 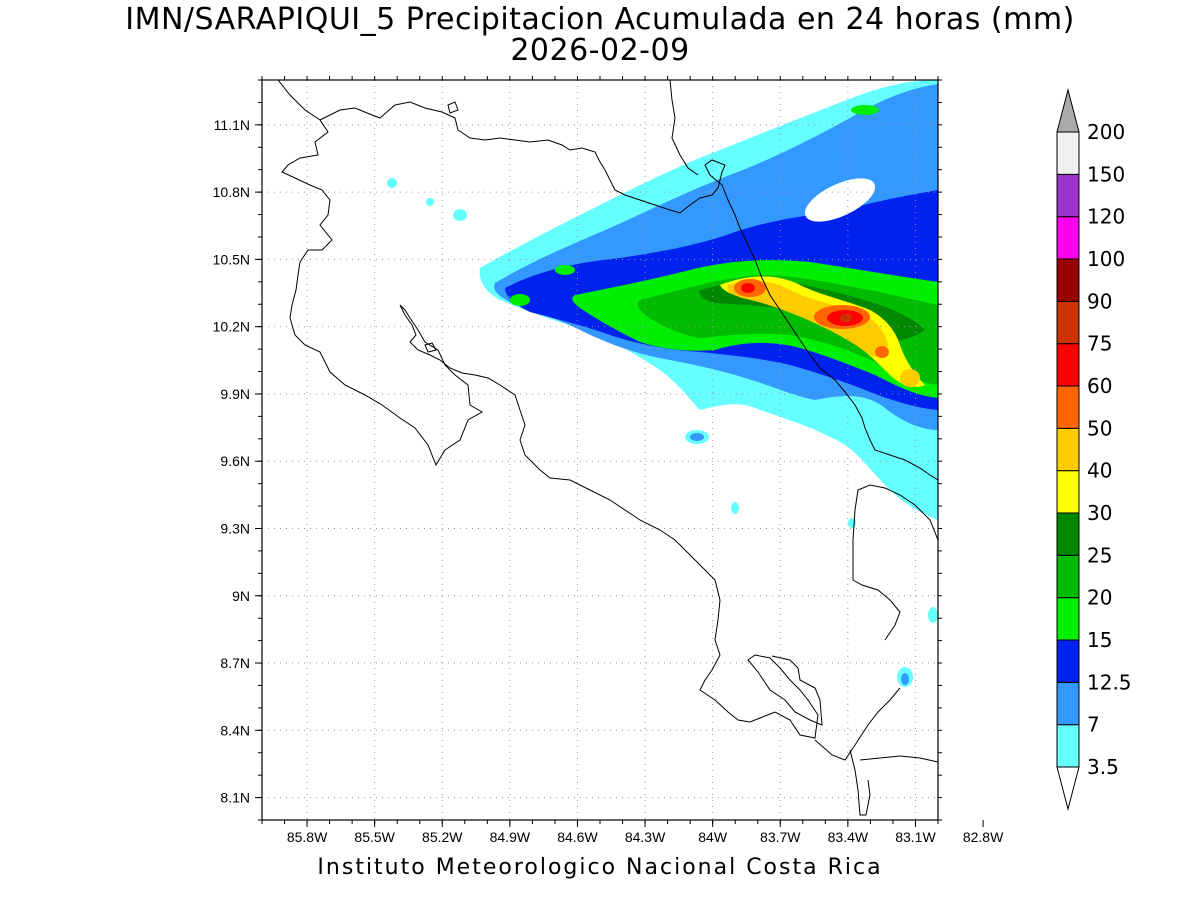 What do you see at coordinates (1099, 598) in the screenshot?
I see `legend-level-label: 20` at bounding box center [1099, 598].